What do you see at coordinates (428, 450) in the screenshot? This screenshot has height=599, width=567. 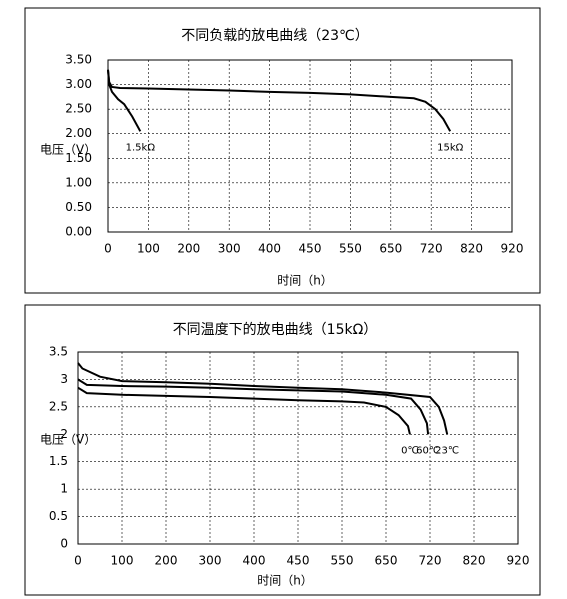 I see `series-label: 60℃` at bounding box center [428, 450].